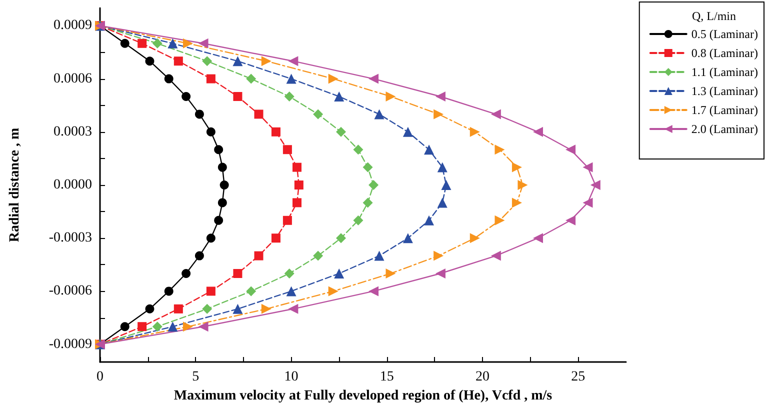 The image size is (768, 410). What do you see at coordinates (15, 184) in the screenshot?
I see `y-axis-title: Radial distance , m` at bounding box center [15, 184].